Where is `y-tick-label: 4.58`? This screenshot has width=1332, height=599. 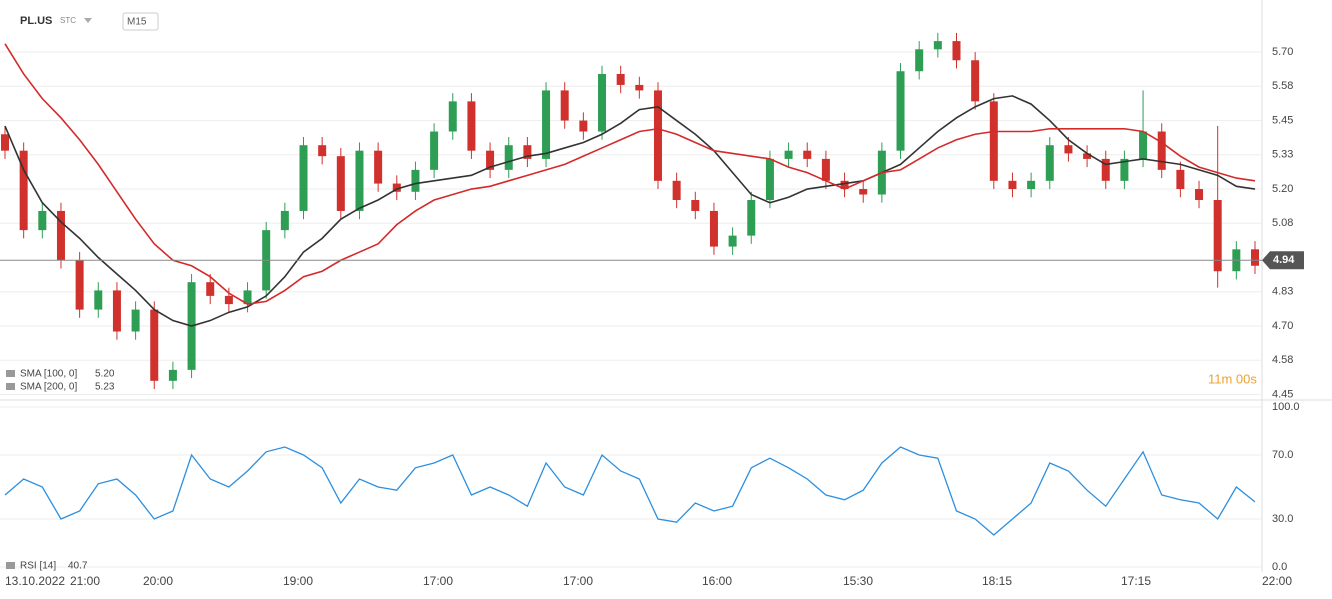
y-tick-label: 4.58 is located at coordinates (1282, 360).